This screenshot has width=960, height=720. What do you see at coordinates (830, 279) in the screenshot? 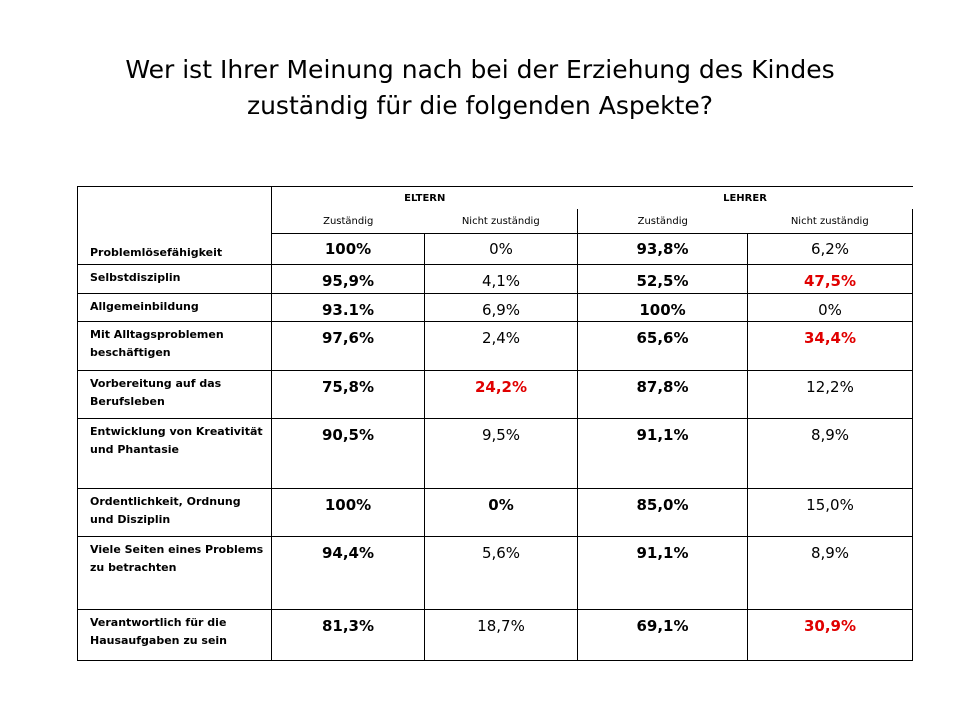
I see `table-cell: 47,5%` at bounding box center [830, 279].